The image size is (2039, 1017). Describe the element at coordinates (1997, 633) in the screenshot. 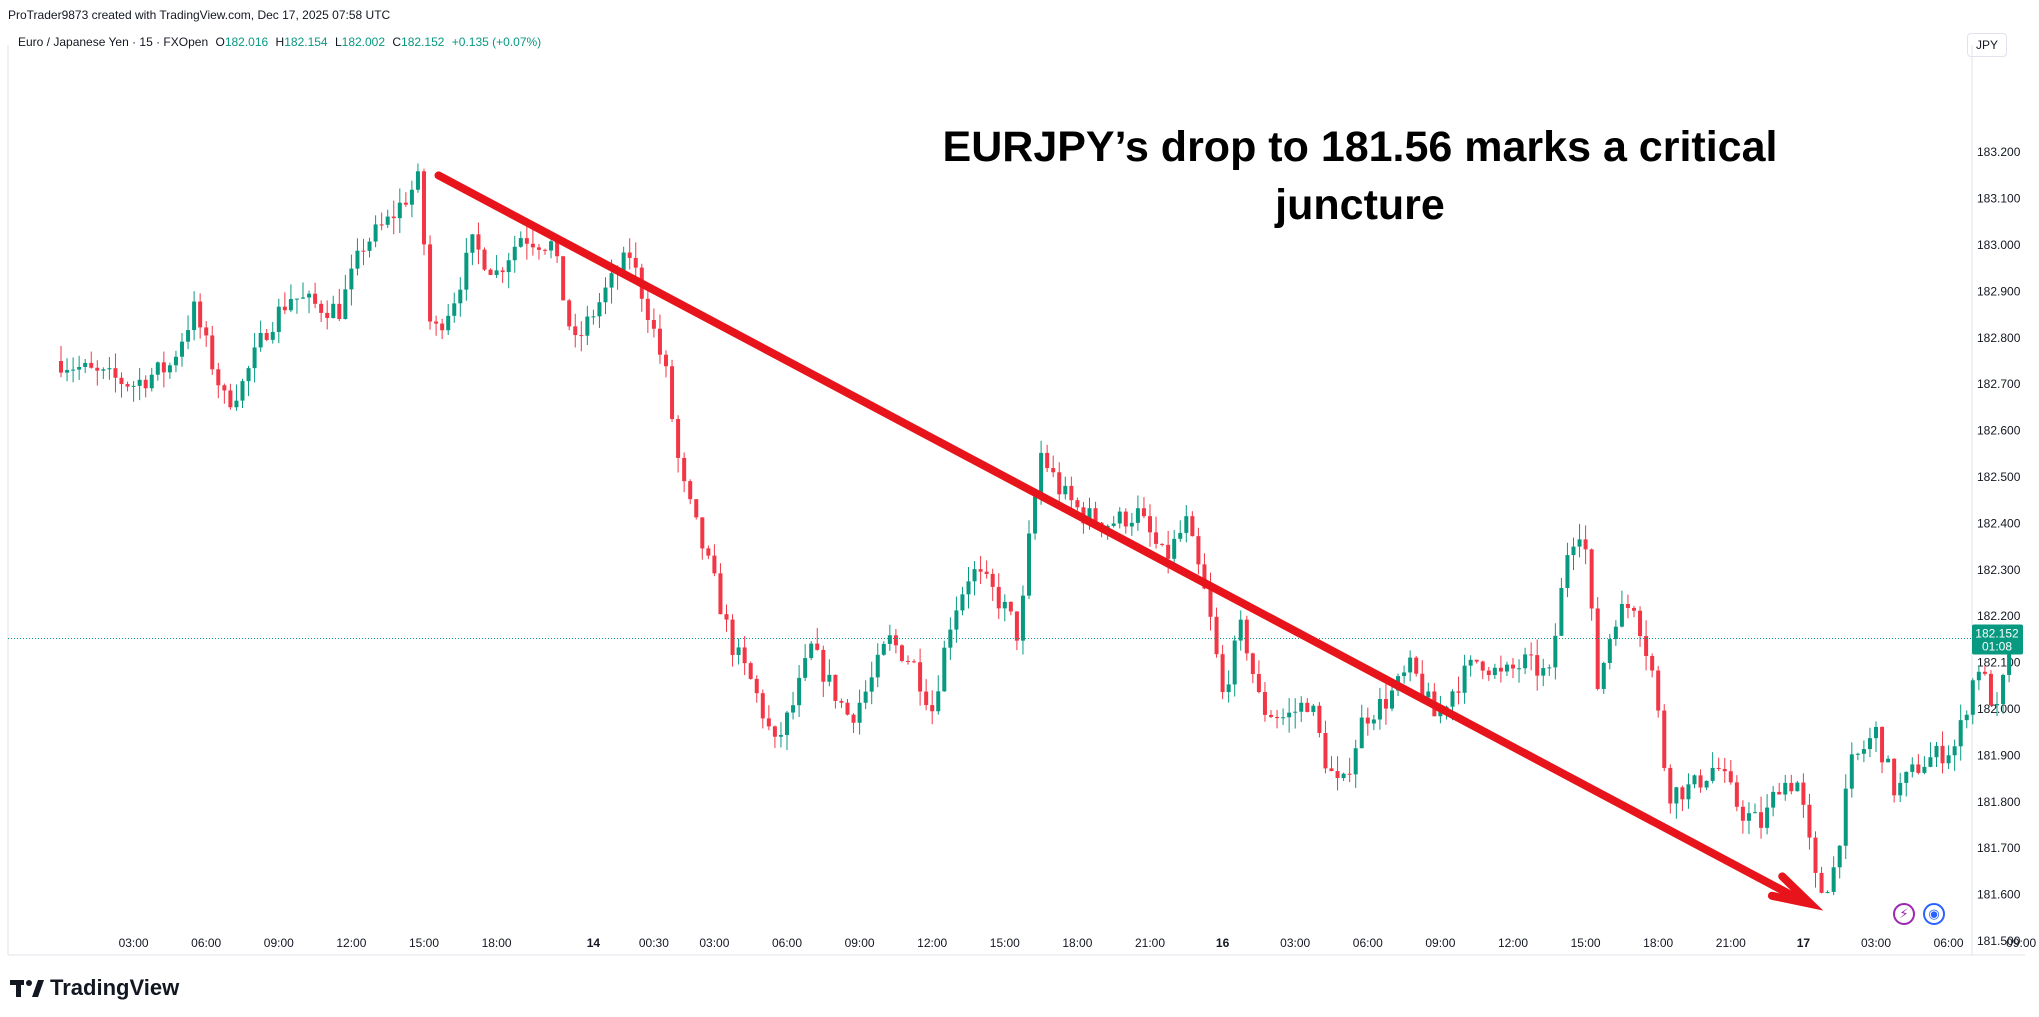

I see `current-price-label: 182.152` at that location.